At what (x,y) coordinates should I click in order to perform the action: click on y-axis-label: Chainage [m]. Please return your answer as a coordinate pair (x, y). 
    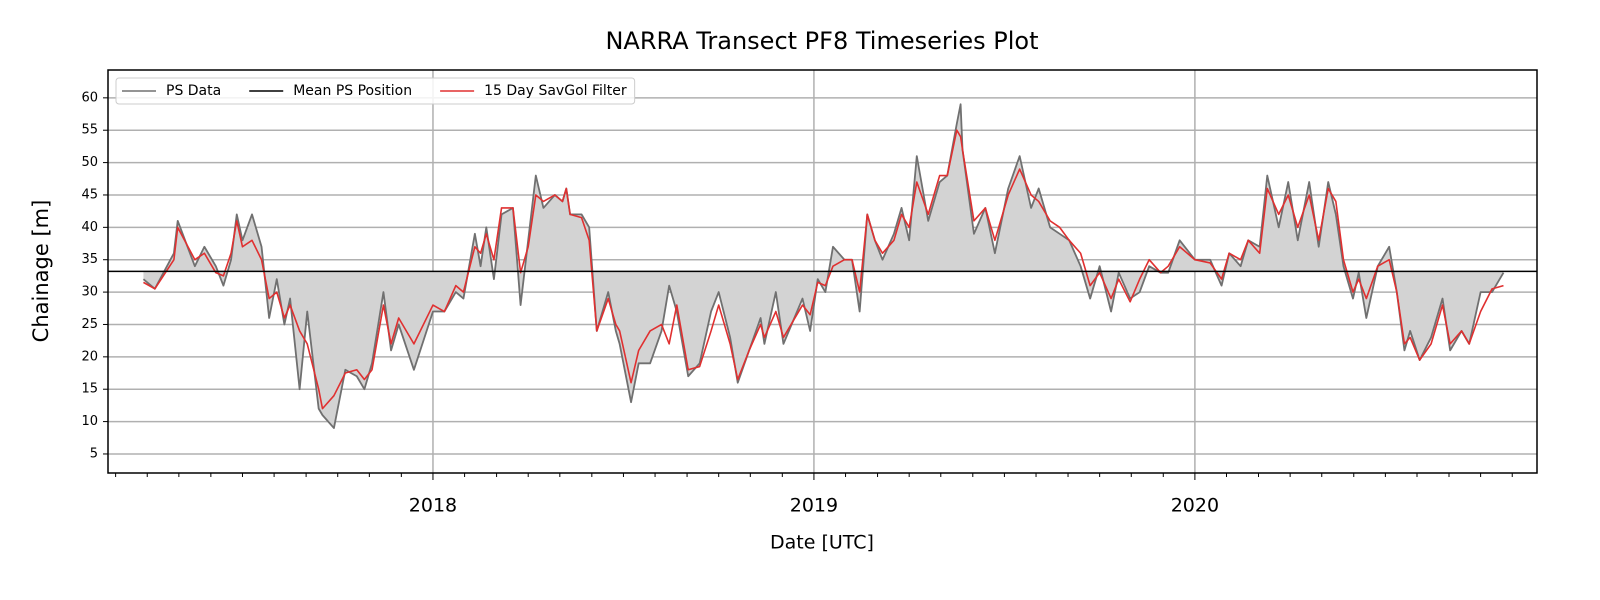
    Looking at the image, I should click on (41, 271).